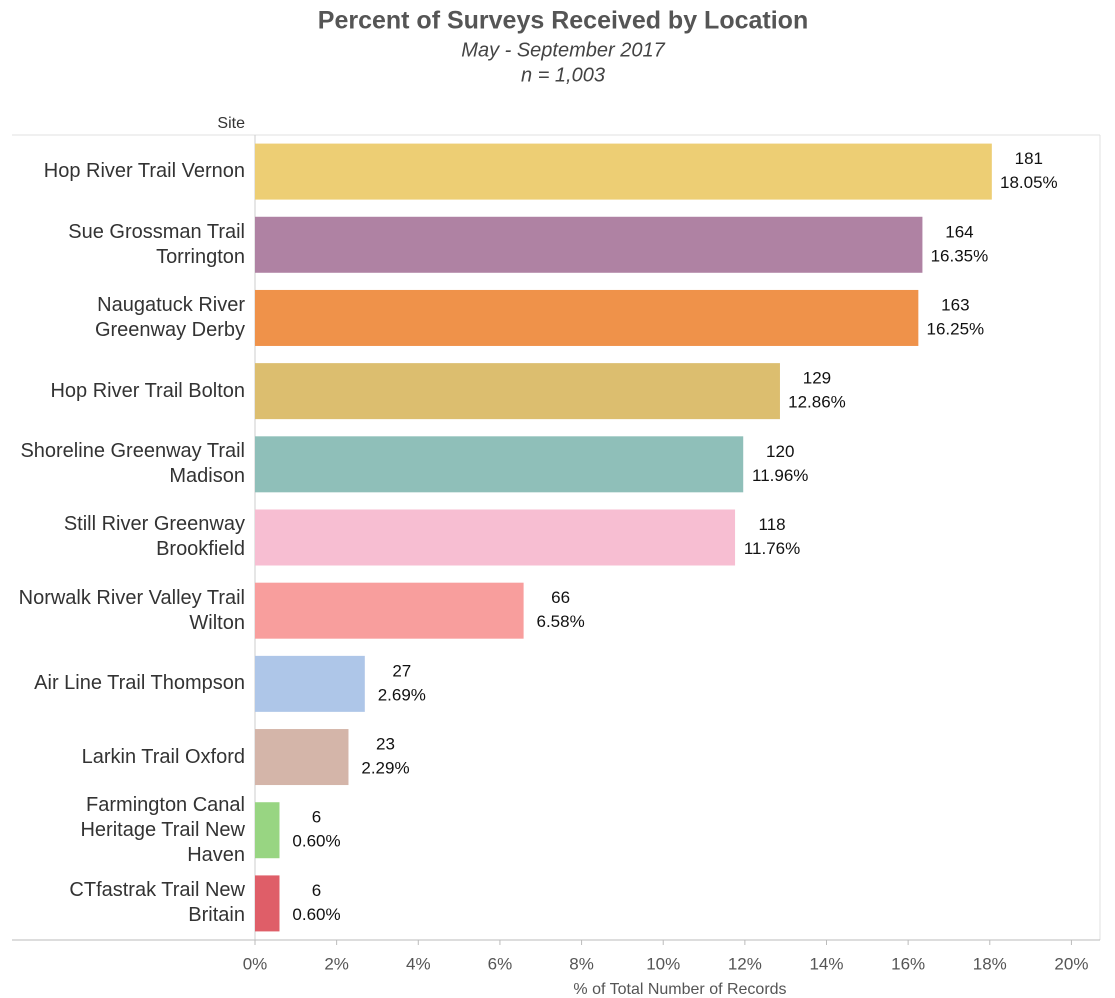 Image resolution: width=1115 pixels, height=998 pixels. Describe the element at coordinates (163, 756) in the screenshot. I see `y-tick-label: Larkin Trail Oxford` at that location.